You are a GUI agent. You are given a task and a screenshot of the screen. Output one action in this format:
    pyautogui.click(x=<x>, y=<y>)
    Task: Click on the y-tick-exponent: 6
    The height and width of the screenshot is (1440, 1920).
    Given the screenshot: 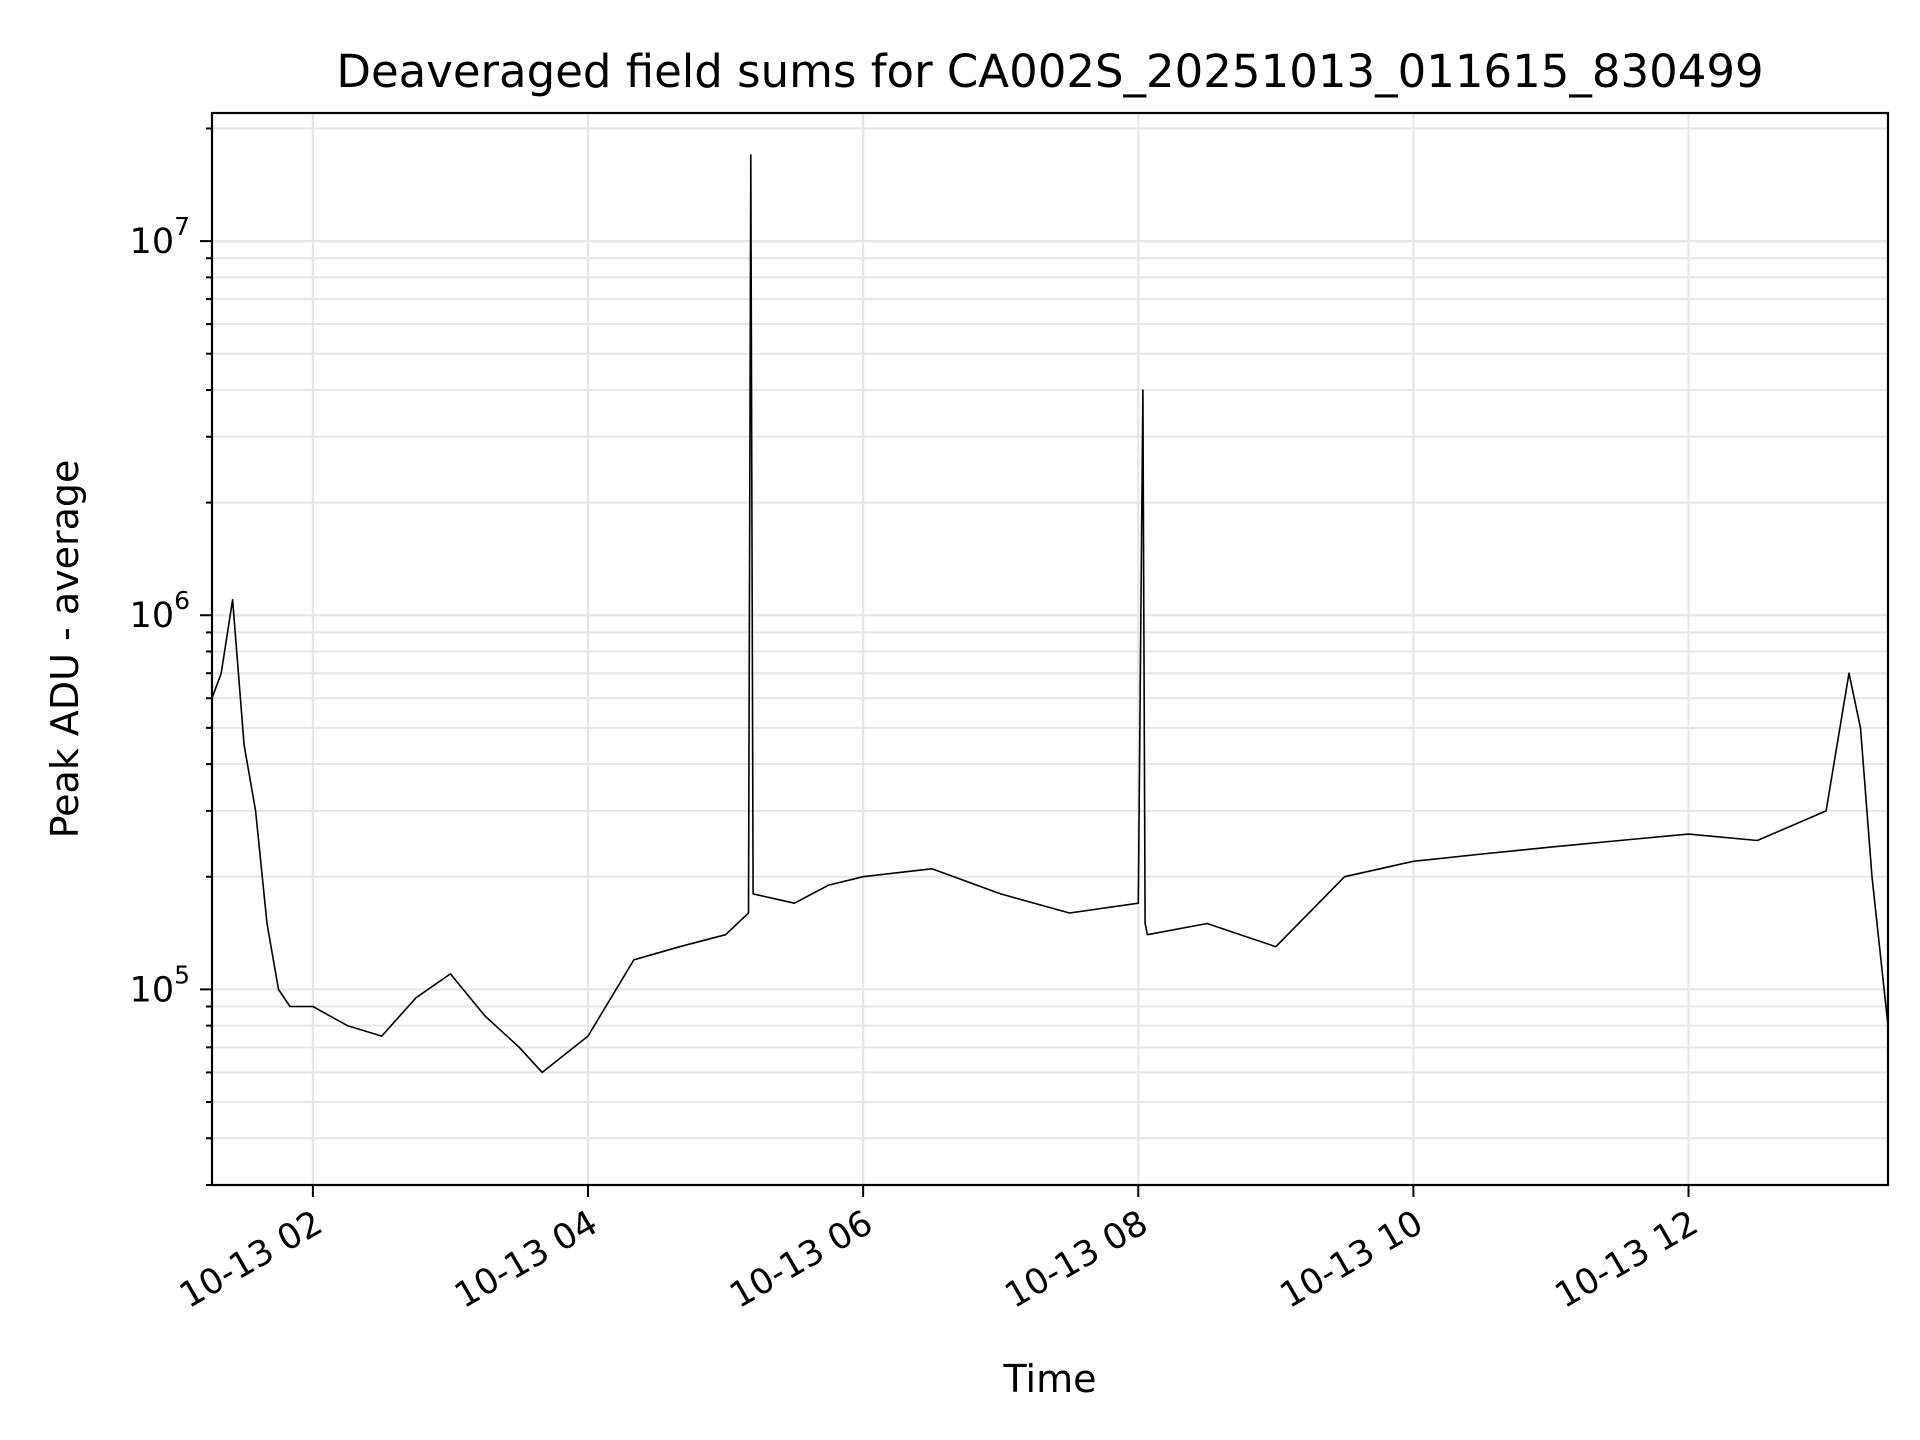 What is the action you would take?
    pyautogui.click(x=182, y=600)
    